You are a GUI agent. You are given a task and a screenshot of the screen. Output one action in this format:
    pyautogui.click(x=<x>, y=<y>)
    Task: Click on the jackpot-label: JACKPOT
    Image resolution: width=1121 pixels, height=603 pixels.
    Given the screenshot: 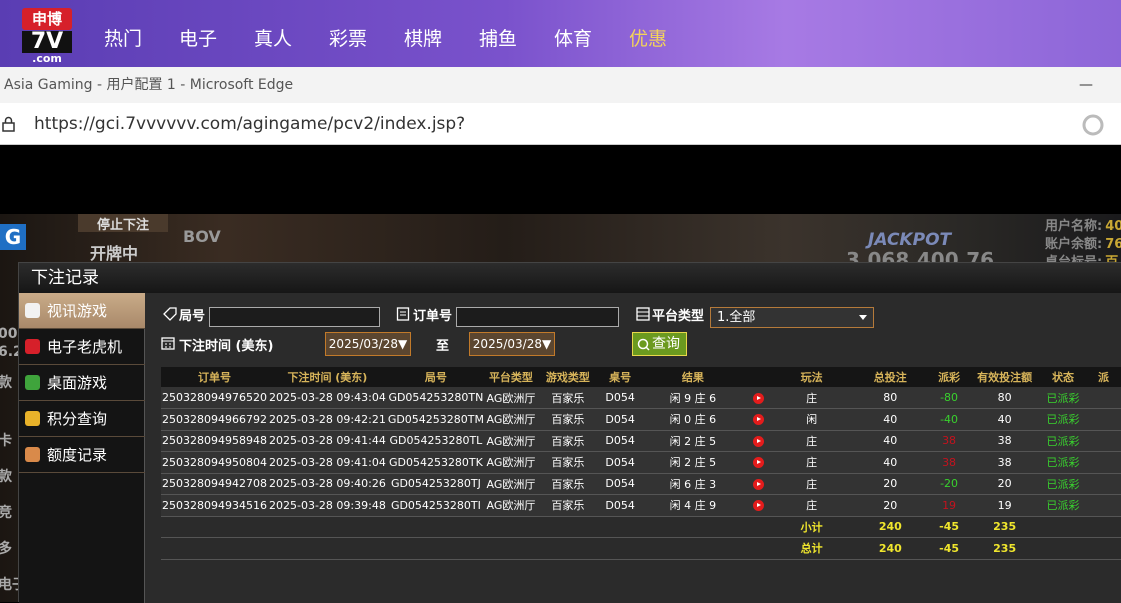 What is the action you would take?
    pyautogui.click(x=910, y=240)
    